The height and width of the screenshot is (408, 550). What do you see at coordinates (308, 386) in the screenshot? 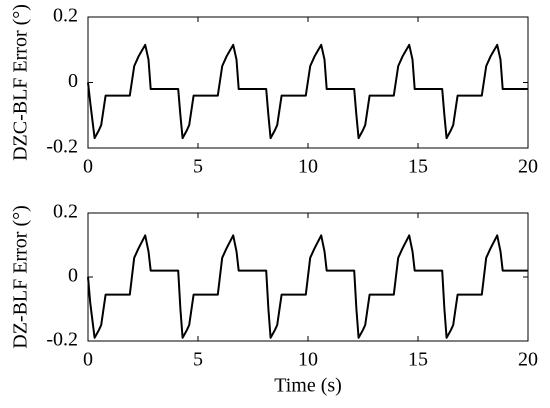
I see `x-axis-label: Time (s)` at bounding box center [308, 386].